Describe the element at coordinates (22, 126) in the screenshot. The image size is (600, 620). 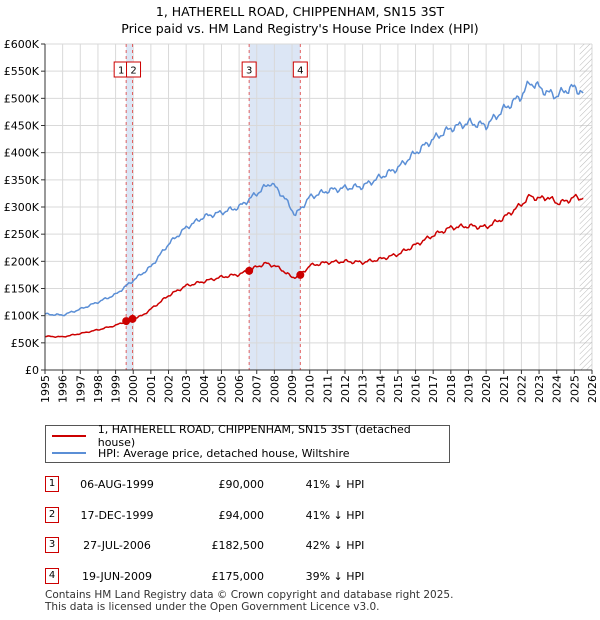
I see `y-tick-label: £450K` at that location.